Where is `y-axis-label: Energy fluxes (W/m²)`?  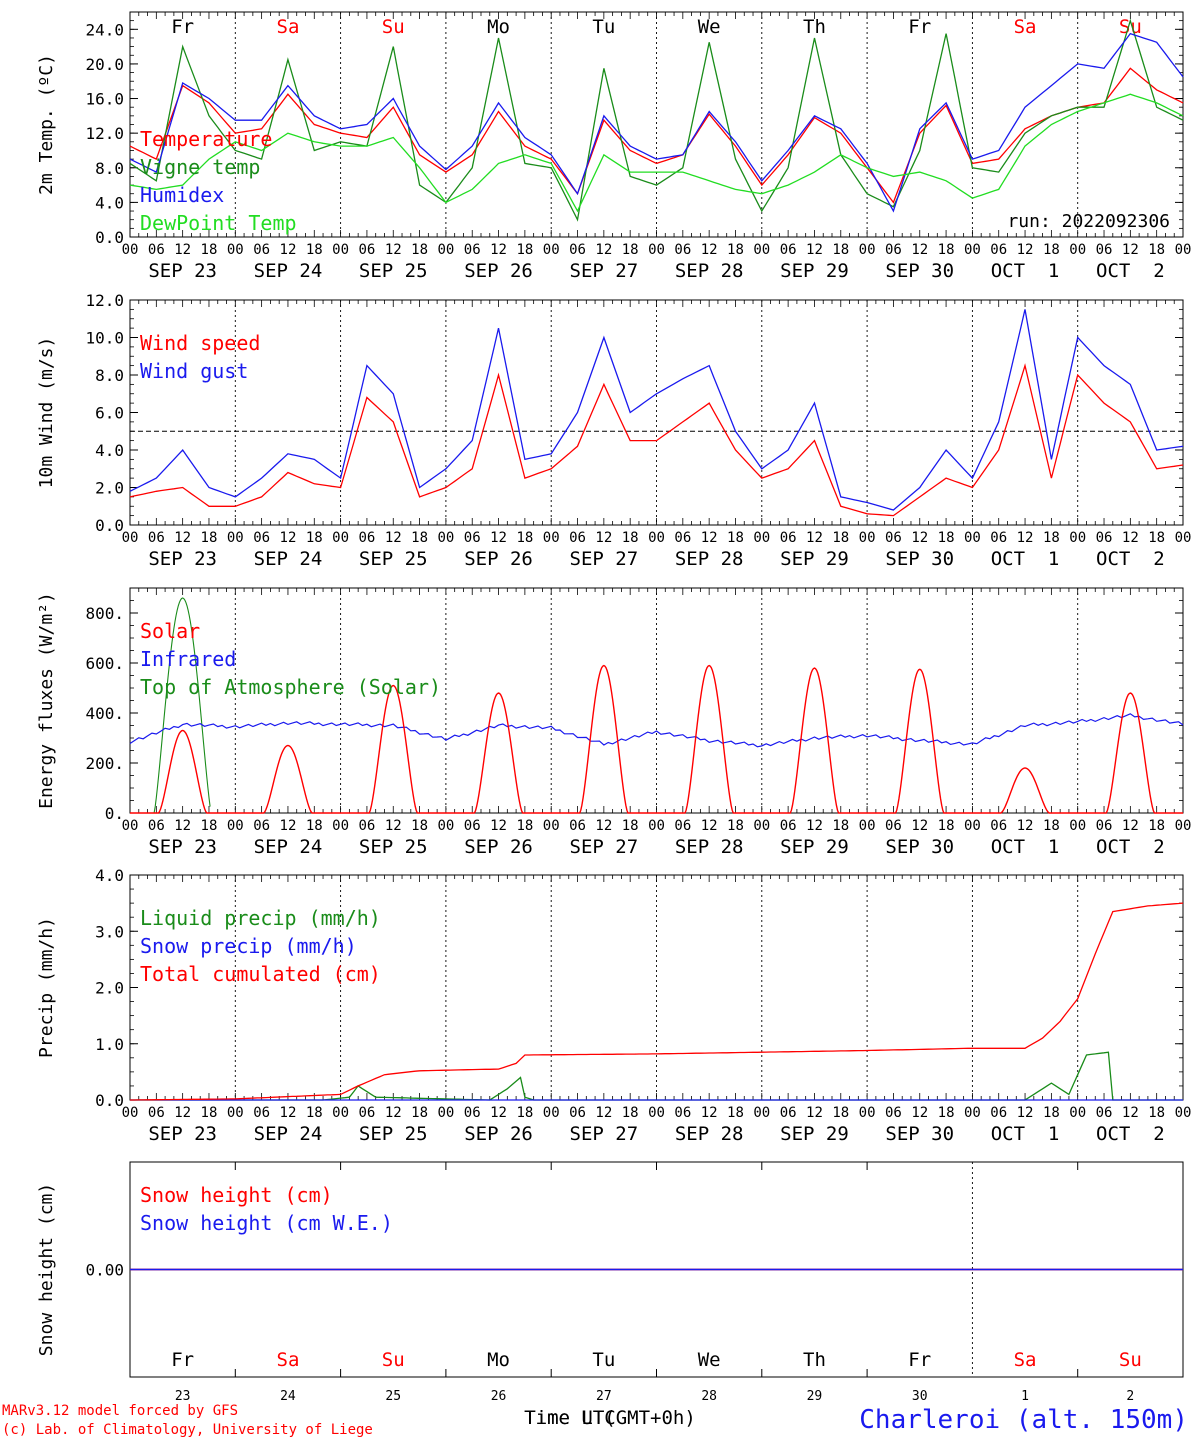 y-axis-label: Energy fluxes (W/m²) is located at coordinates (46, 700).